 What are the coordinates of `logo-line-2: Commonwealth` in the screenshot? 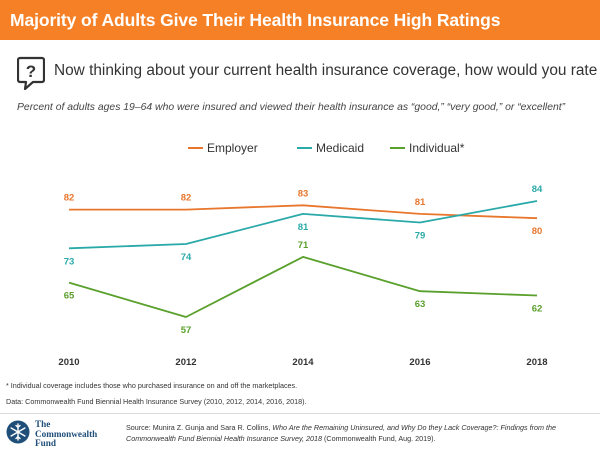 It's located at (66, 433).